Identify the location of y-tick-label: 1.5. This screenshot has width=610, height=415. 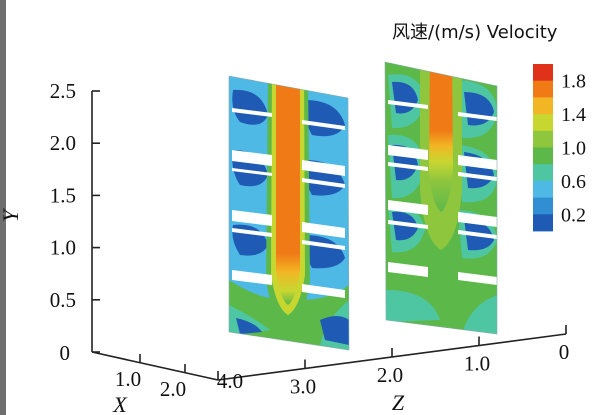
(63, 195).